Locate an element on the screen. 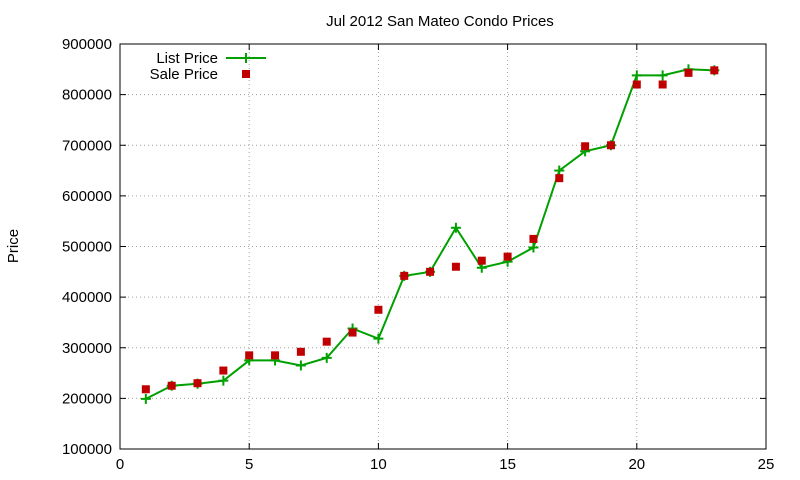 The width and height of the screenshot is (800, 480). legend-label: Sale Price is located at coordinates (184, 74).